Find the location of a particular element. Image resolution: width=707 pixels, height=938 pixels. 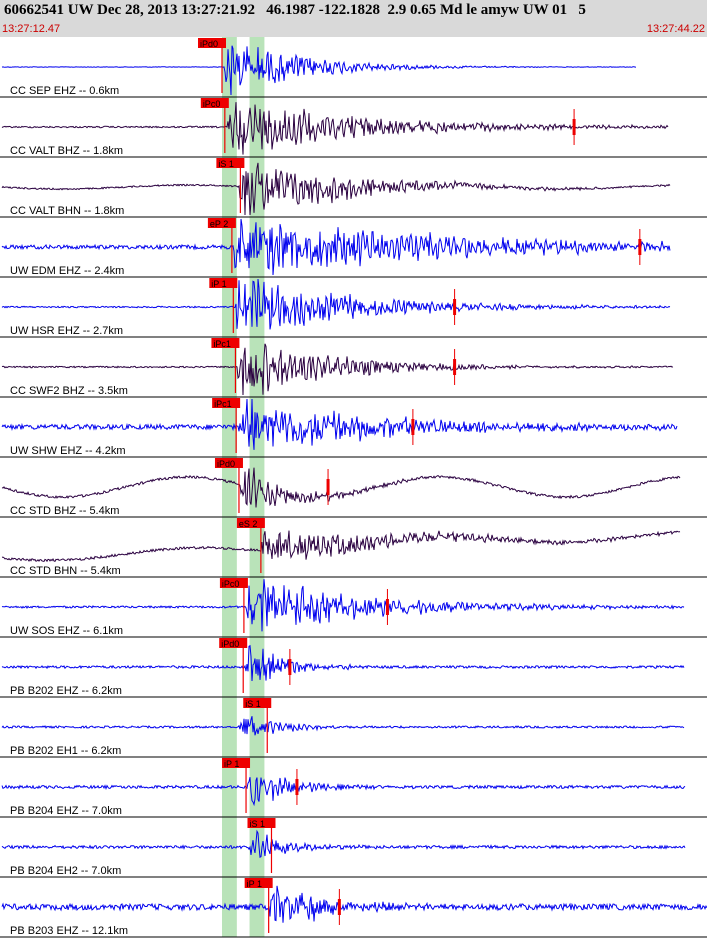

station-label: UW SOS EHZ -- 6.1km is located at coordinates (66, 631).